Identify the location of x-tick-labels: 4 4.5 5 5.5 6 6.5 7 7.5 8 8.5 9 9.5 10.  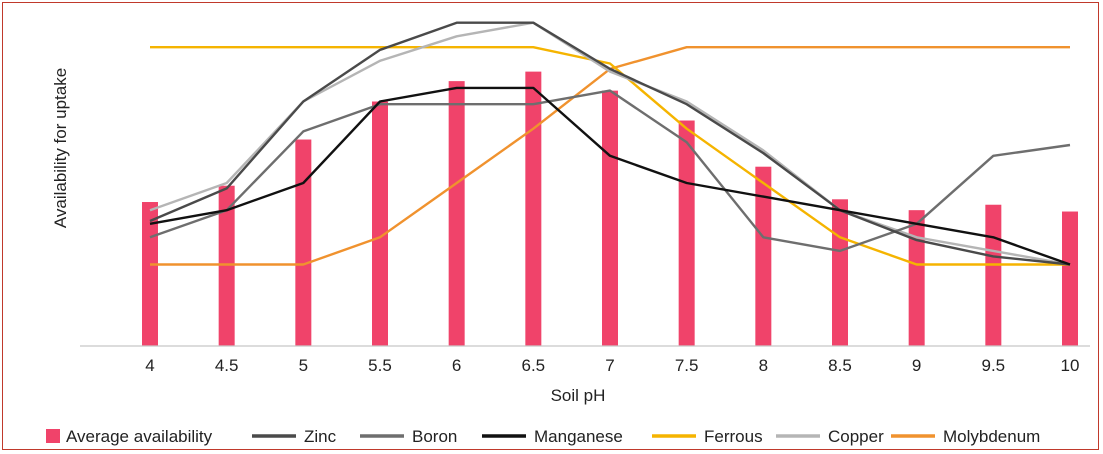
(612, 365).